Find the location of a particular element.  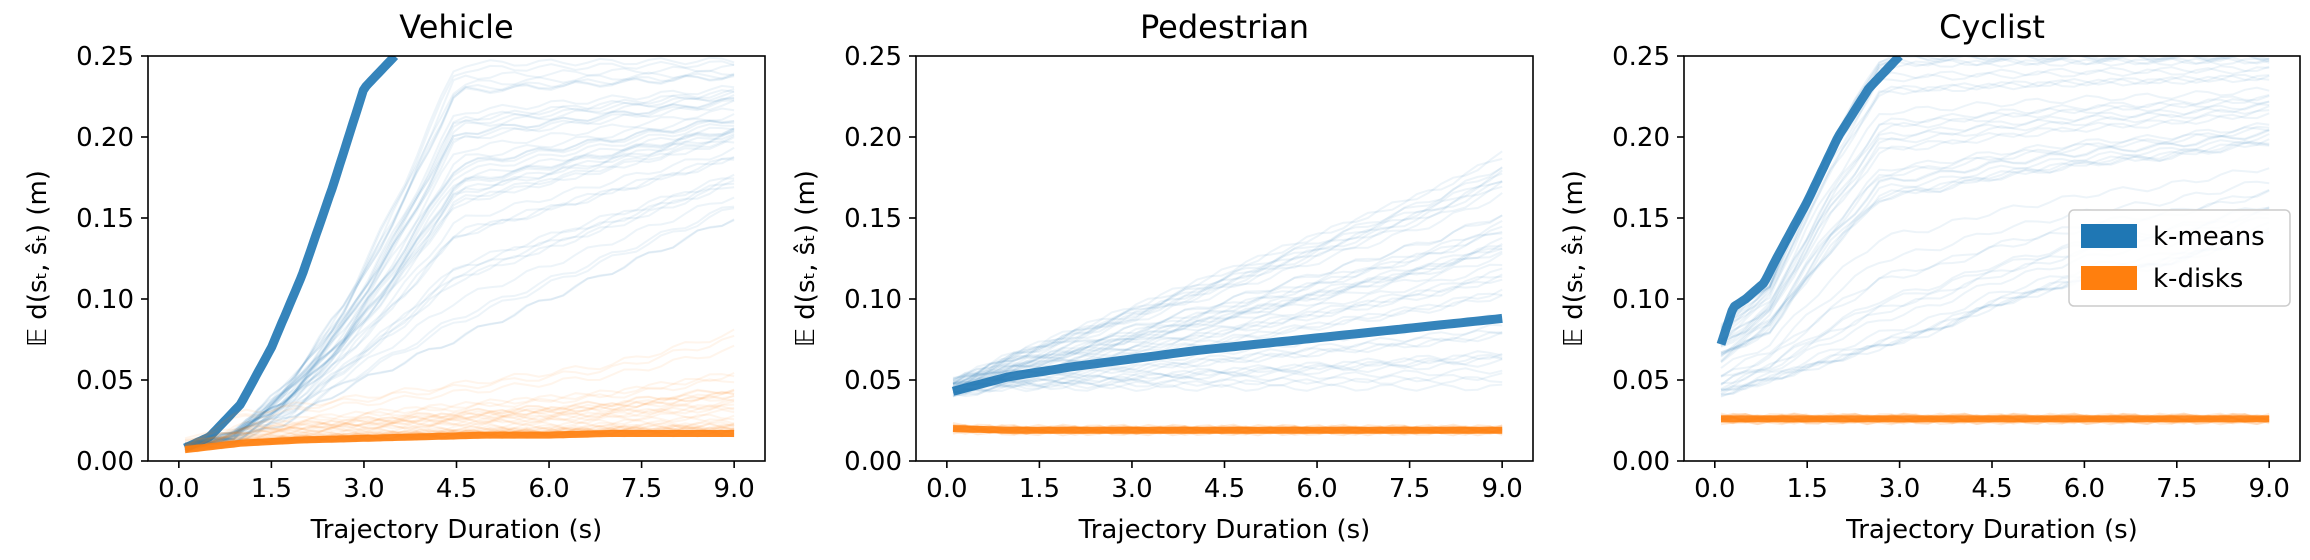

x-tick-label: 9.0 is located at coordinates (733, 489).